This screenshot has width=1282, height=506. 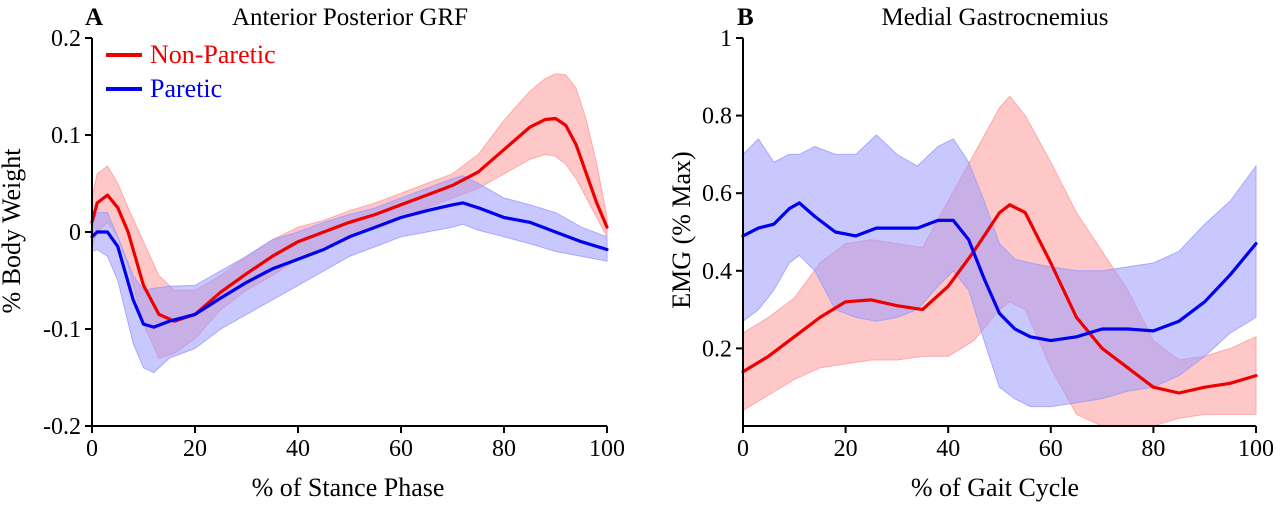 What do you see at coordinates (13, 231) in the screenshot?
I see `panel-a-y-axis-label: % Body Weight` at bounding box center [13, 231].